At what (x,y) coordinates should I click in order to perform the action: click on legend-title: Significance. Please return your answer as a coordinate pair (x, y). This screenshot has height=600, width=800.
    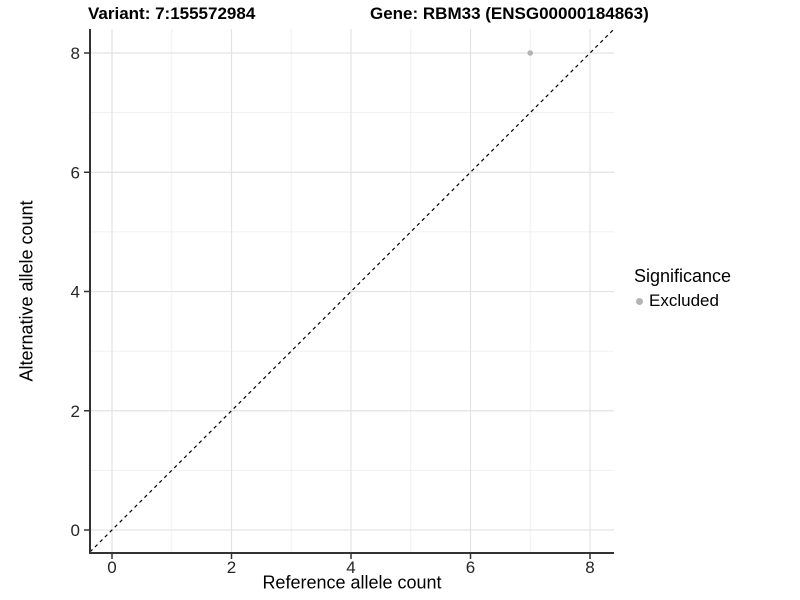
    Looking at the image, I should click on (683, 276).